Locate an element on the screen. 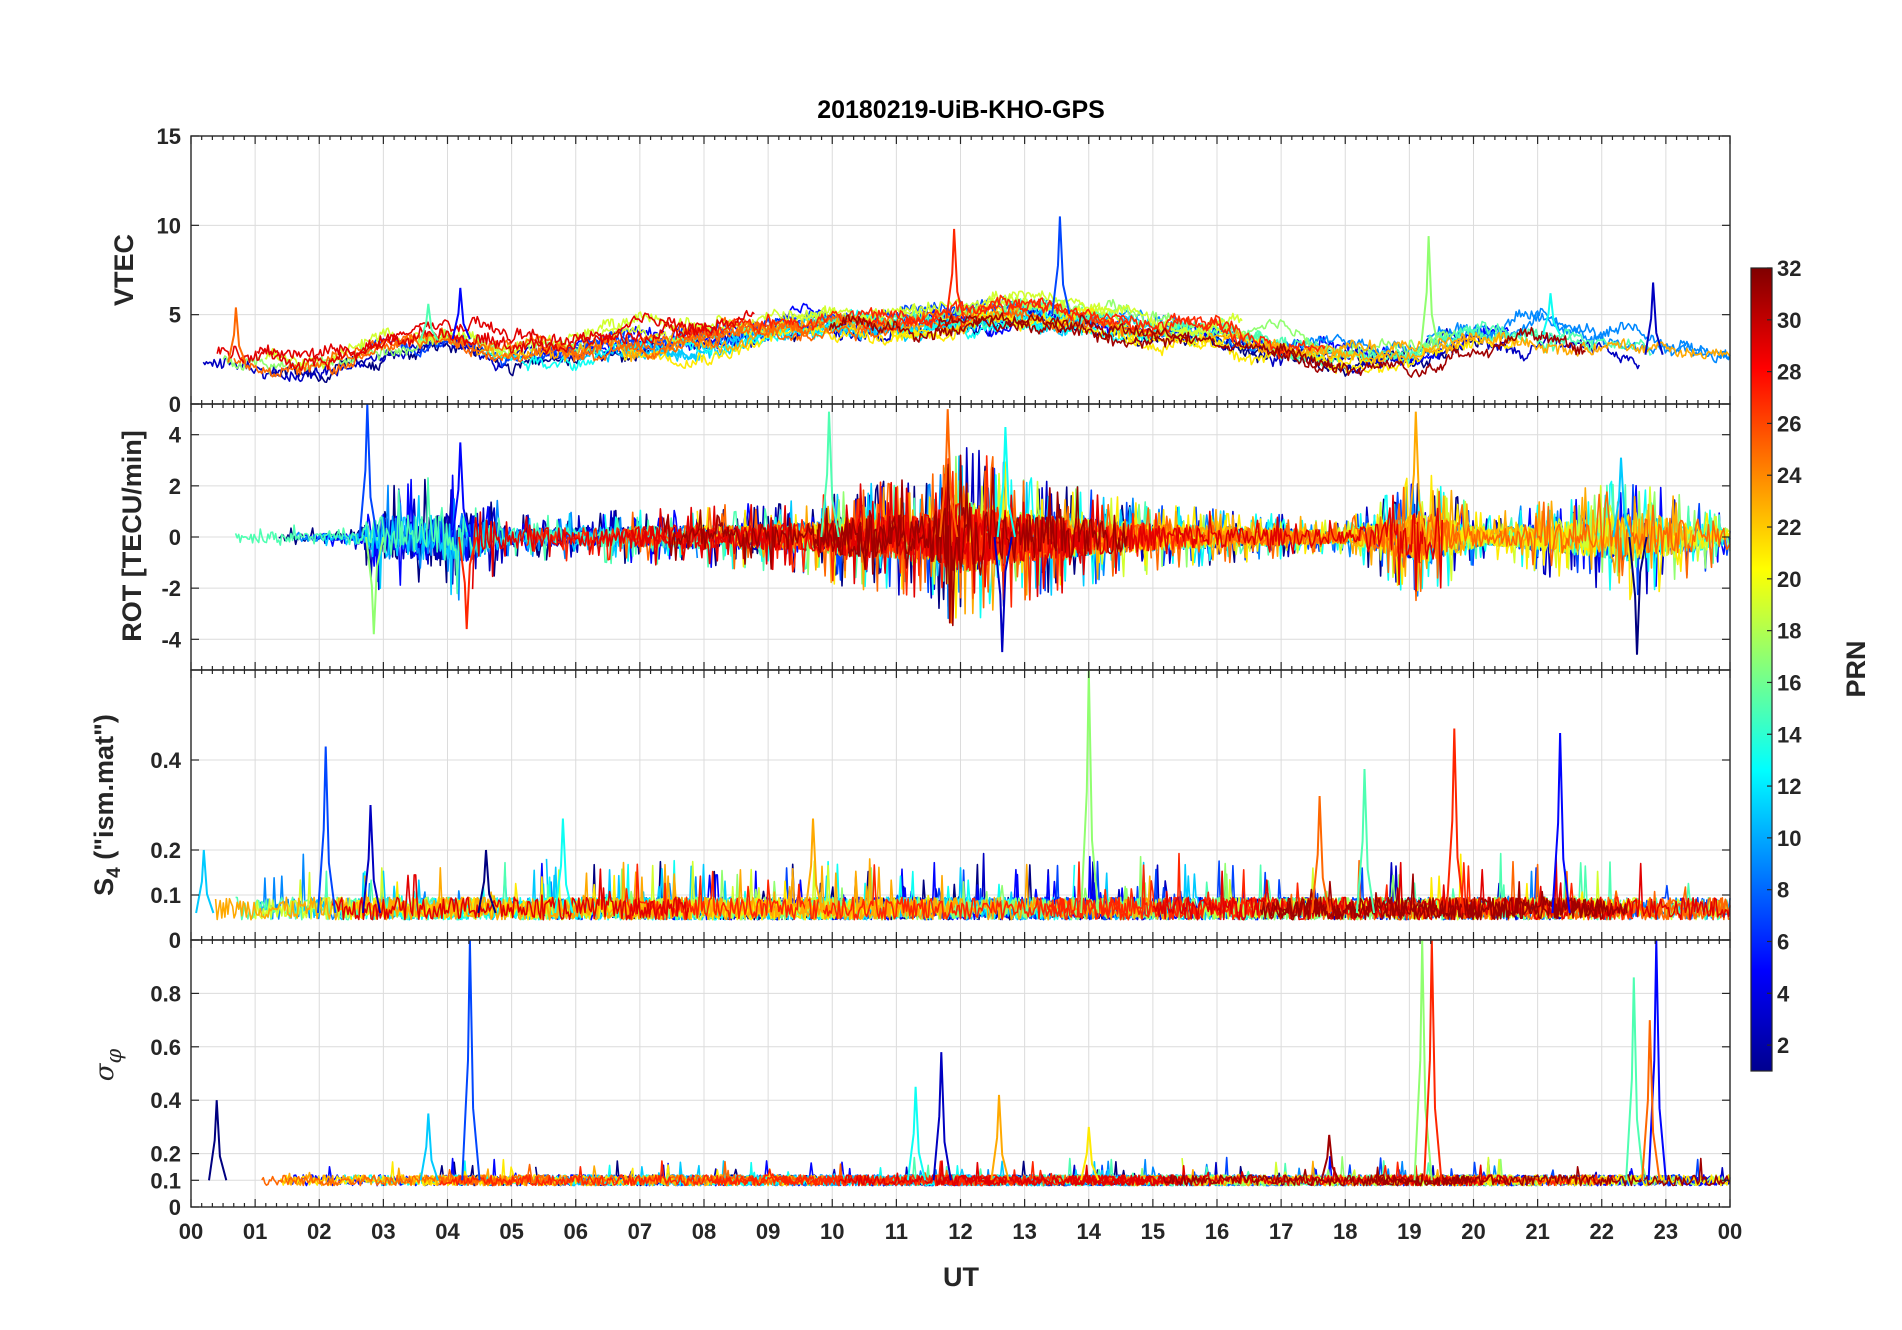 The image size is (1902, 1330). x-tick-label: 14 is located at coordinates (1089, 1231).